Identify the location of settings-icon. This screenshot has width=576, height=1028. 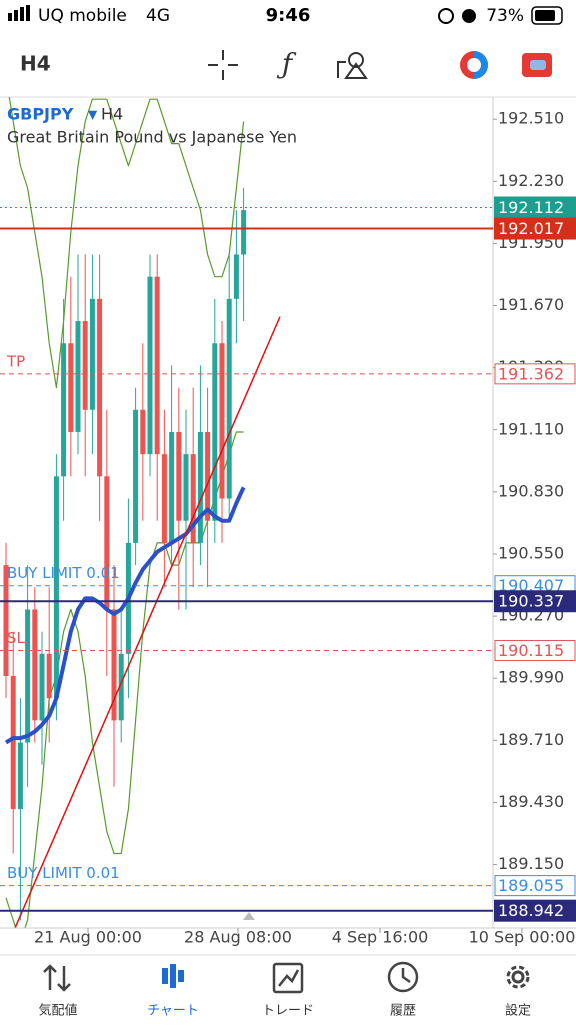
(518, 977).